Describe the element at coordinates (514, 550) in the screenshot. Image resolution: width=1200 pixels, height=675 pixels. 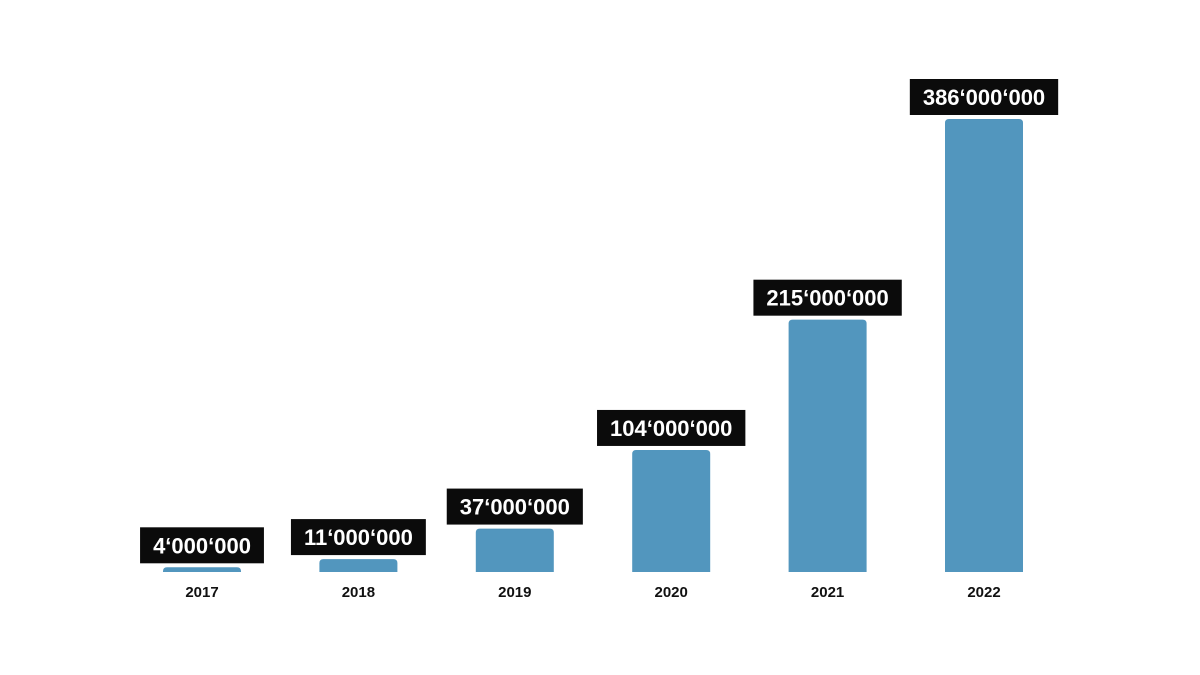
I see `bar-2019` at that location.